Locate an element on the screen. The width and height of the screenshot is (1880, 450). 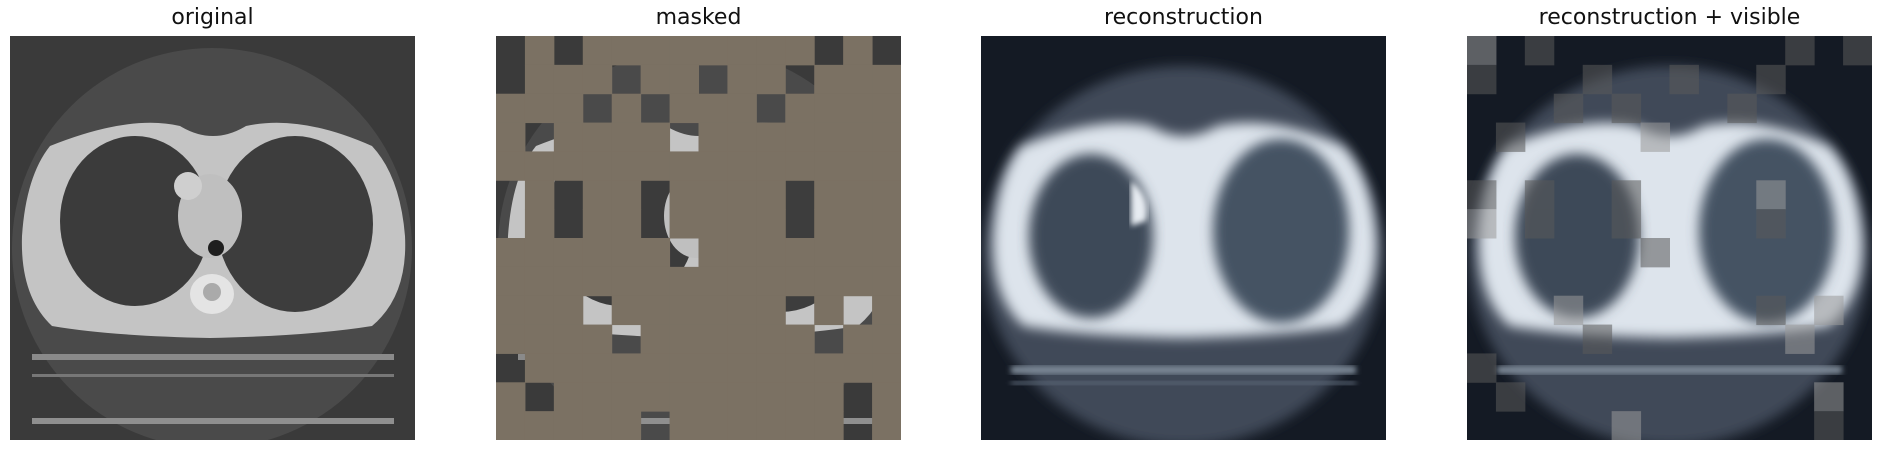
panel-title: masked is located at coordinates (698, 17).